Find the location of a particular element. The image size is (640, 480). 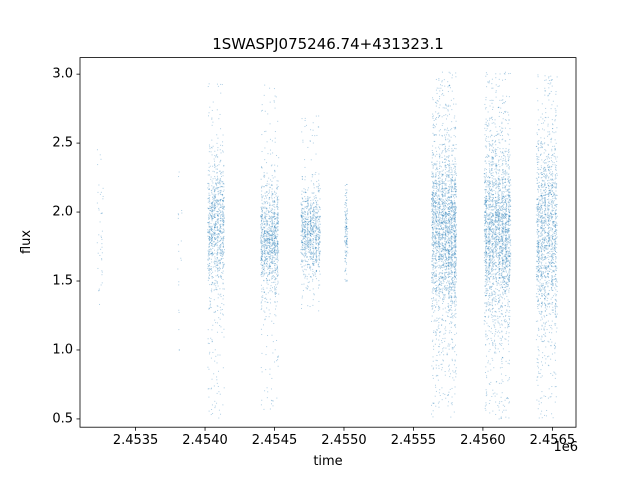

y-tick-label: 1.0 is located at coordinates (62, 350).